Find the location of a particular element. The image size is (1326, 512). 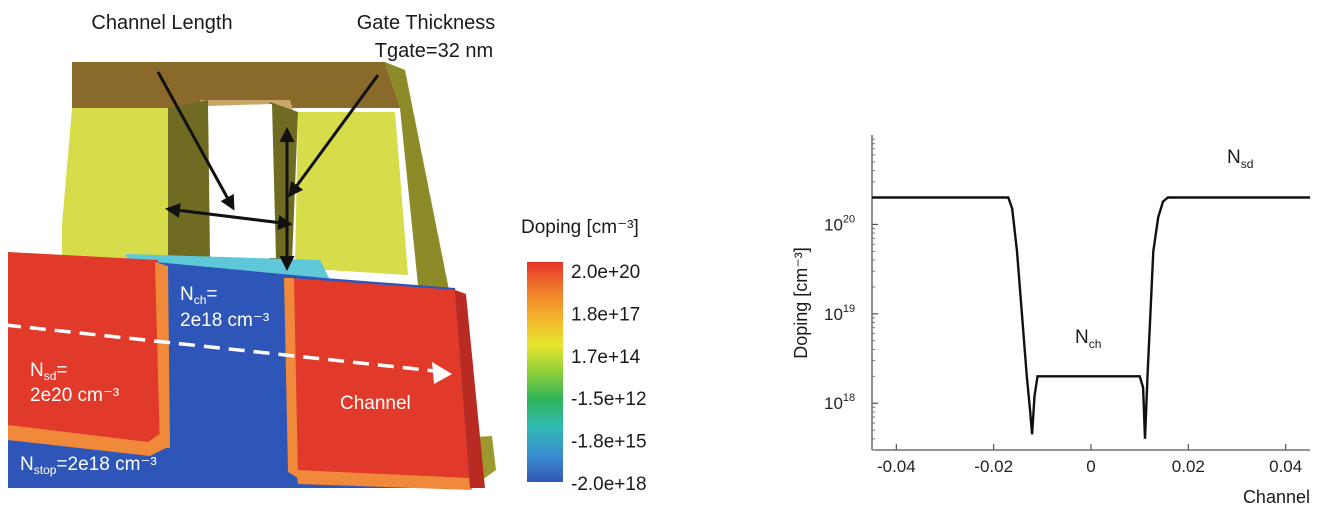

source-region is located at coordinates (85, 350).